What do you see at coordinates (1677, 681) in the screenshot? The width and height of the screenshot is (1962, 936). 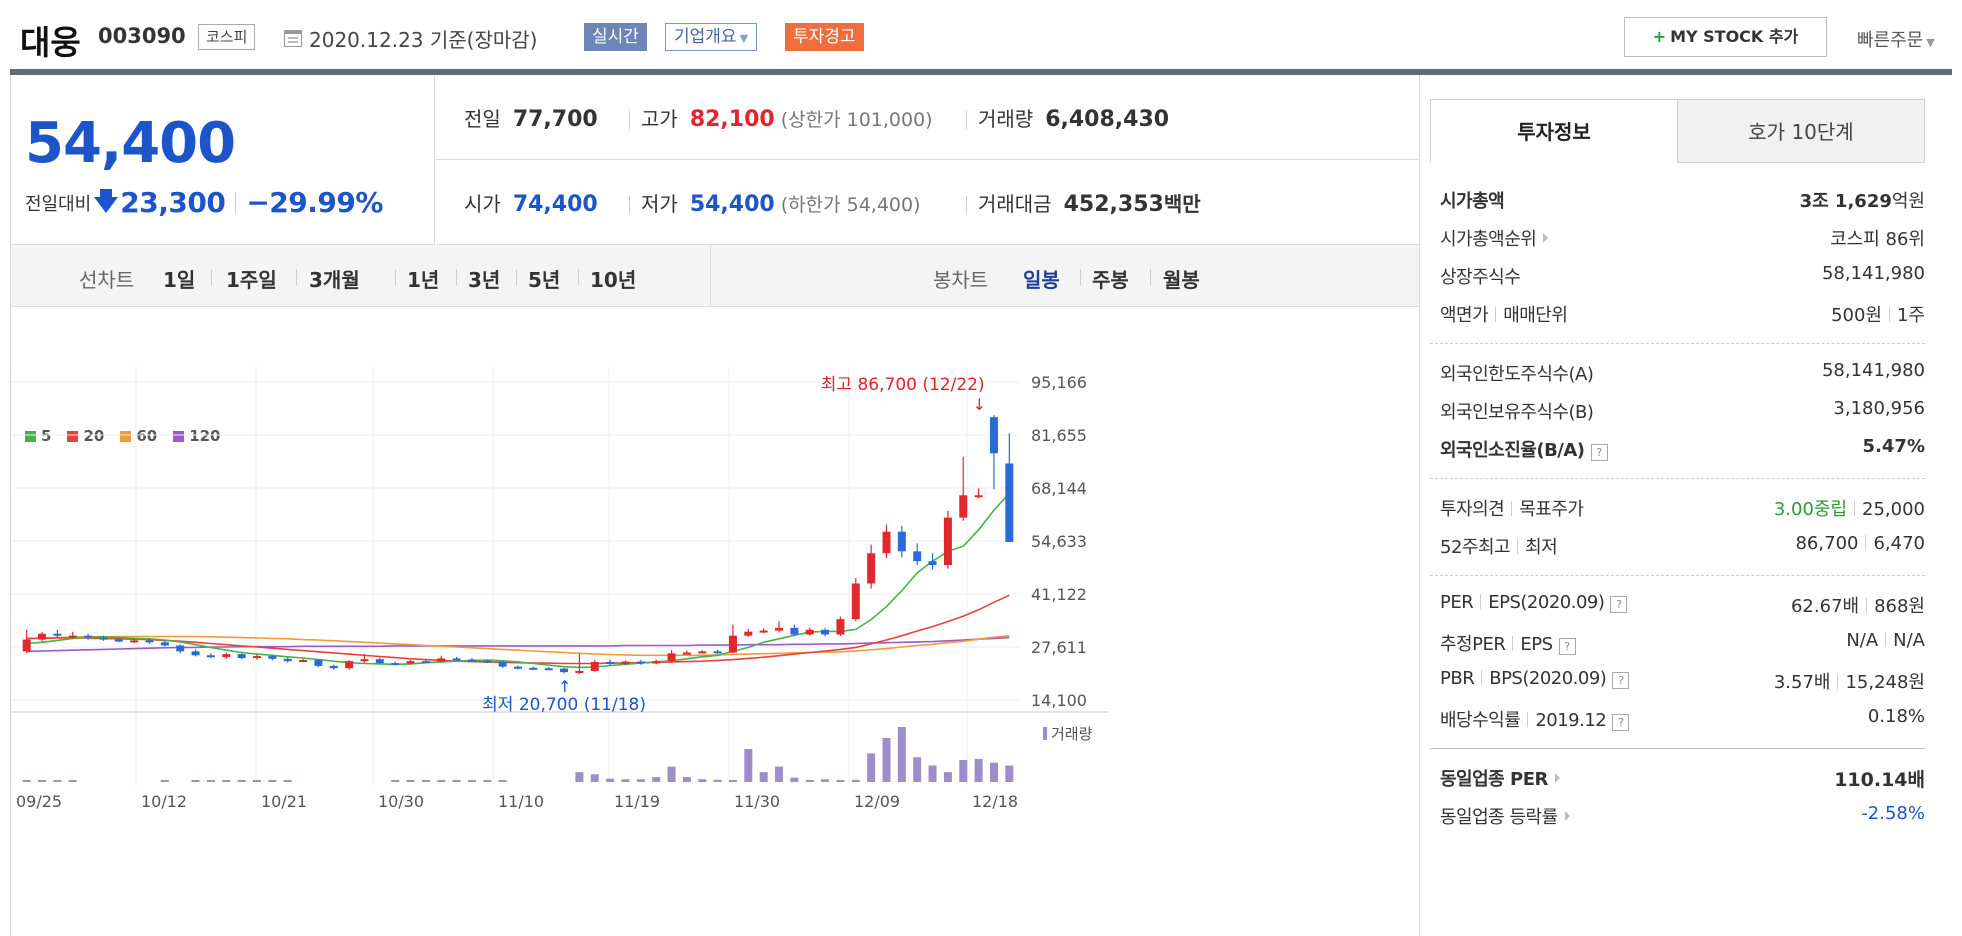 I see `info-row-pbr: PBR BPS(2020.09)? 3.57배 15,248원` at bounding box center [1677, 681].